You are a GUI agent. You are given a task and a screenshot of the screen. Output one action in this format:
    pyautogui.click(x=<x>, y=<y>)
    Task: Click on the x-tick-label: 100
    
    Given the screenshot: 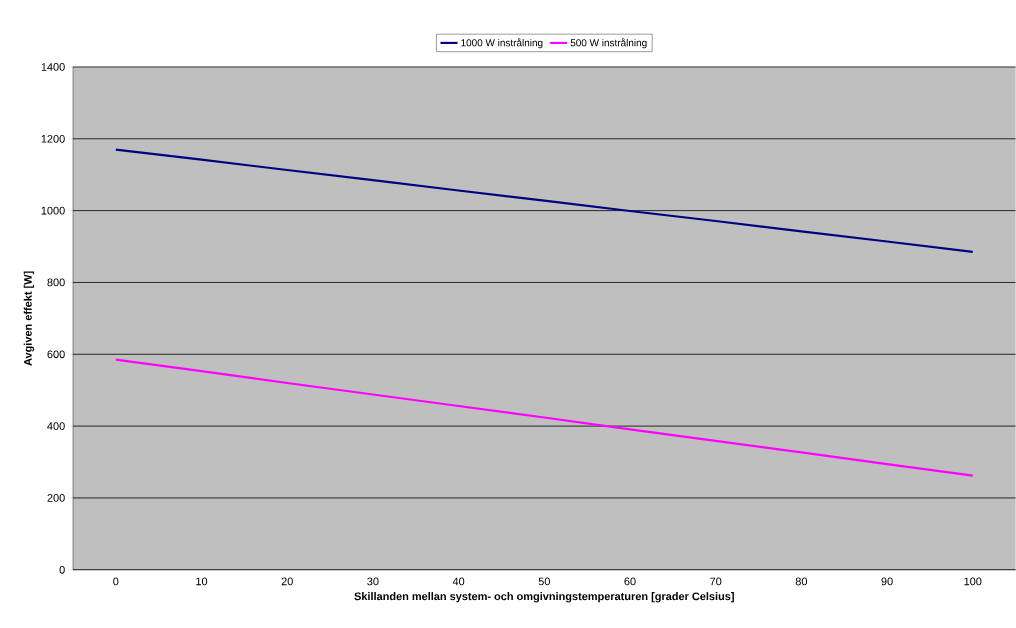 What is the action you would take?
    pyautogui.click(x=973, y=581)
    